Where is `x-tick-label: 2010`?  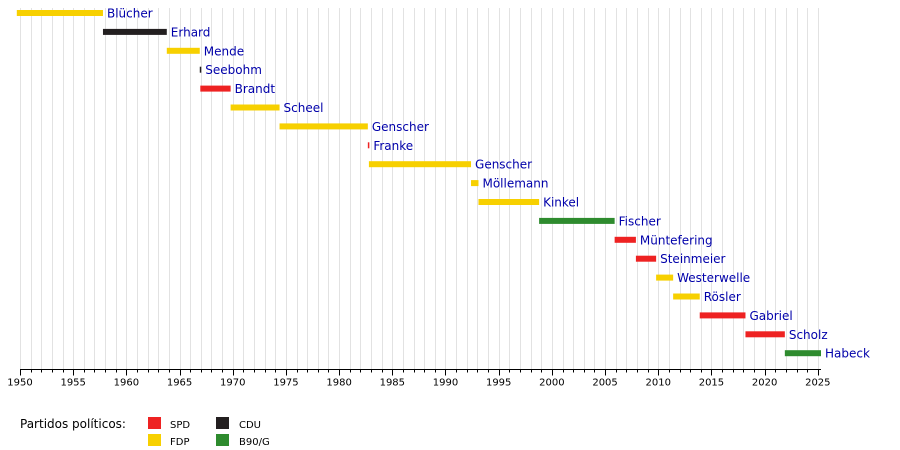 x-tick-label: 2010 is located at coordinates (658, 383).